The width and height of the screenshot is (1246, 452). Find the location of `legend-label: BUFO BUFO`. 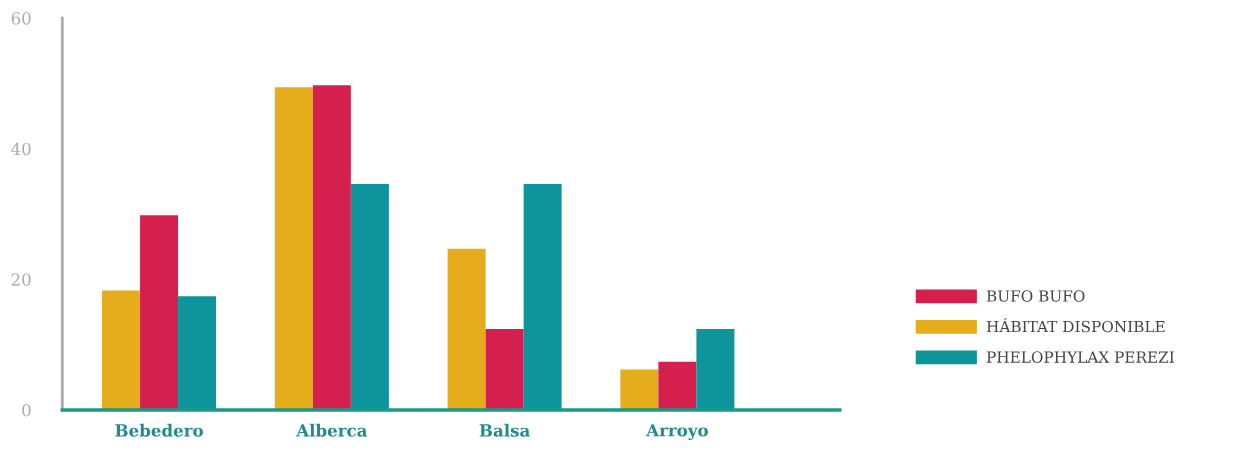

legend-label: BUFO BUFO is located at coordinates (1035, 296).